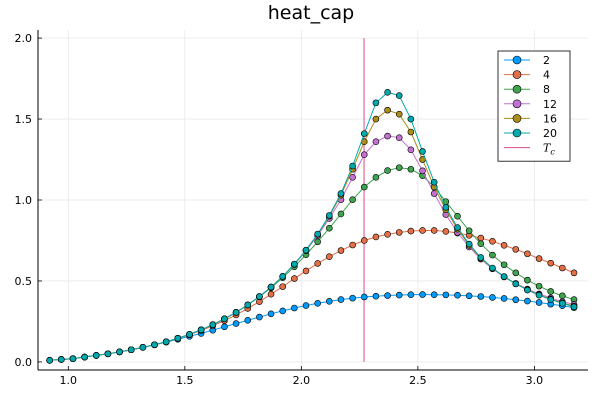  Describe the element at coordinates (24, 281) in the screenshot. I see `y-tick-label: 0.5` at that location.